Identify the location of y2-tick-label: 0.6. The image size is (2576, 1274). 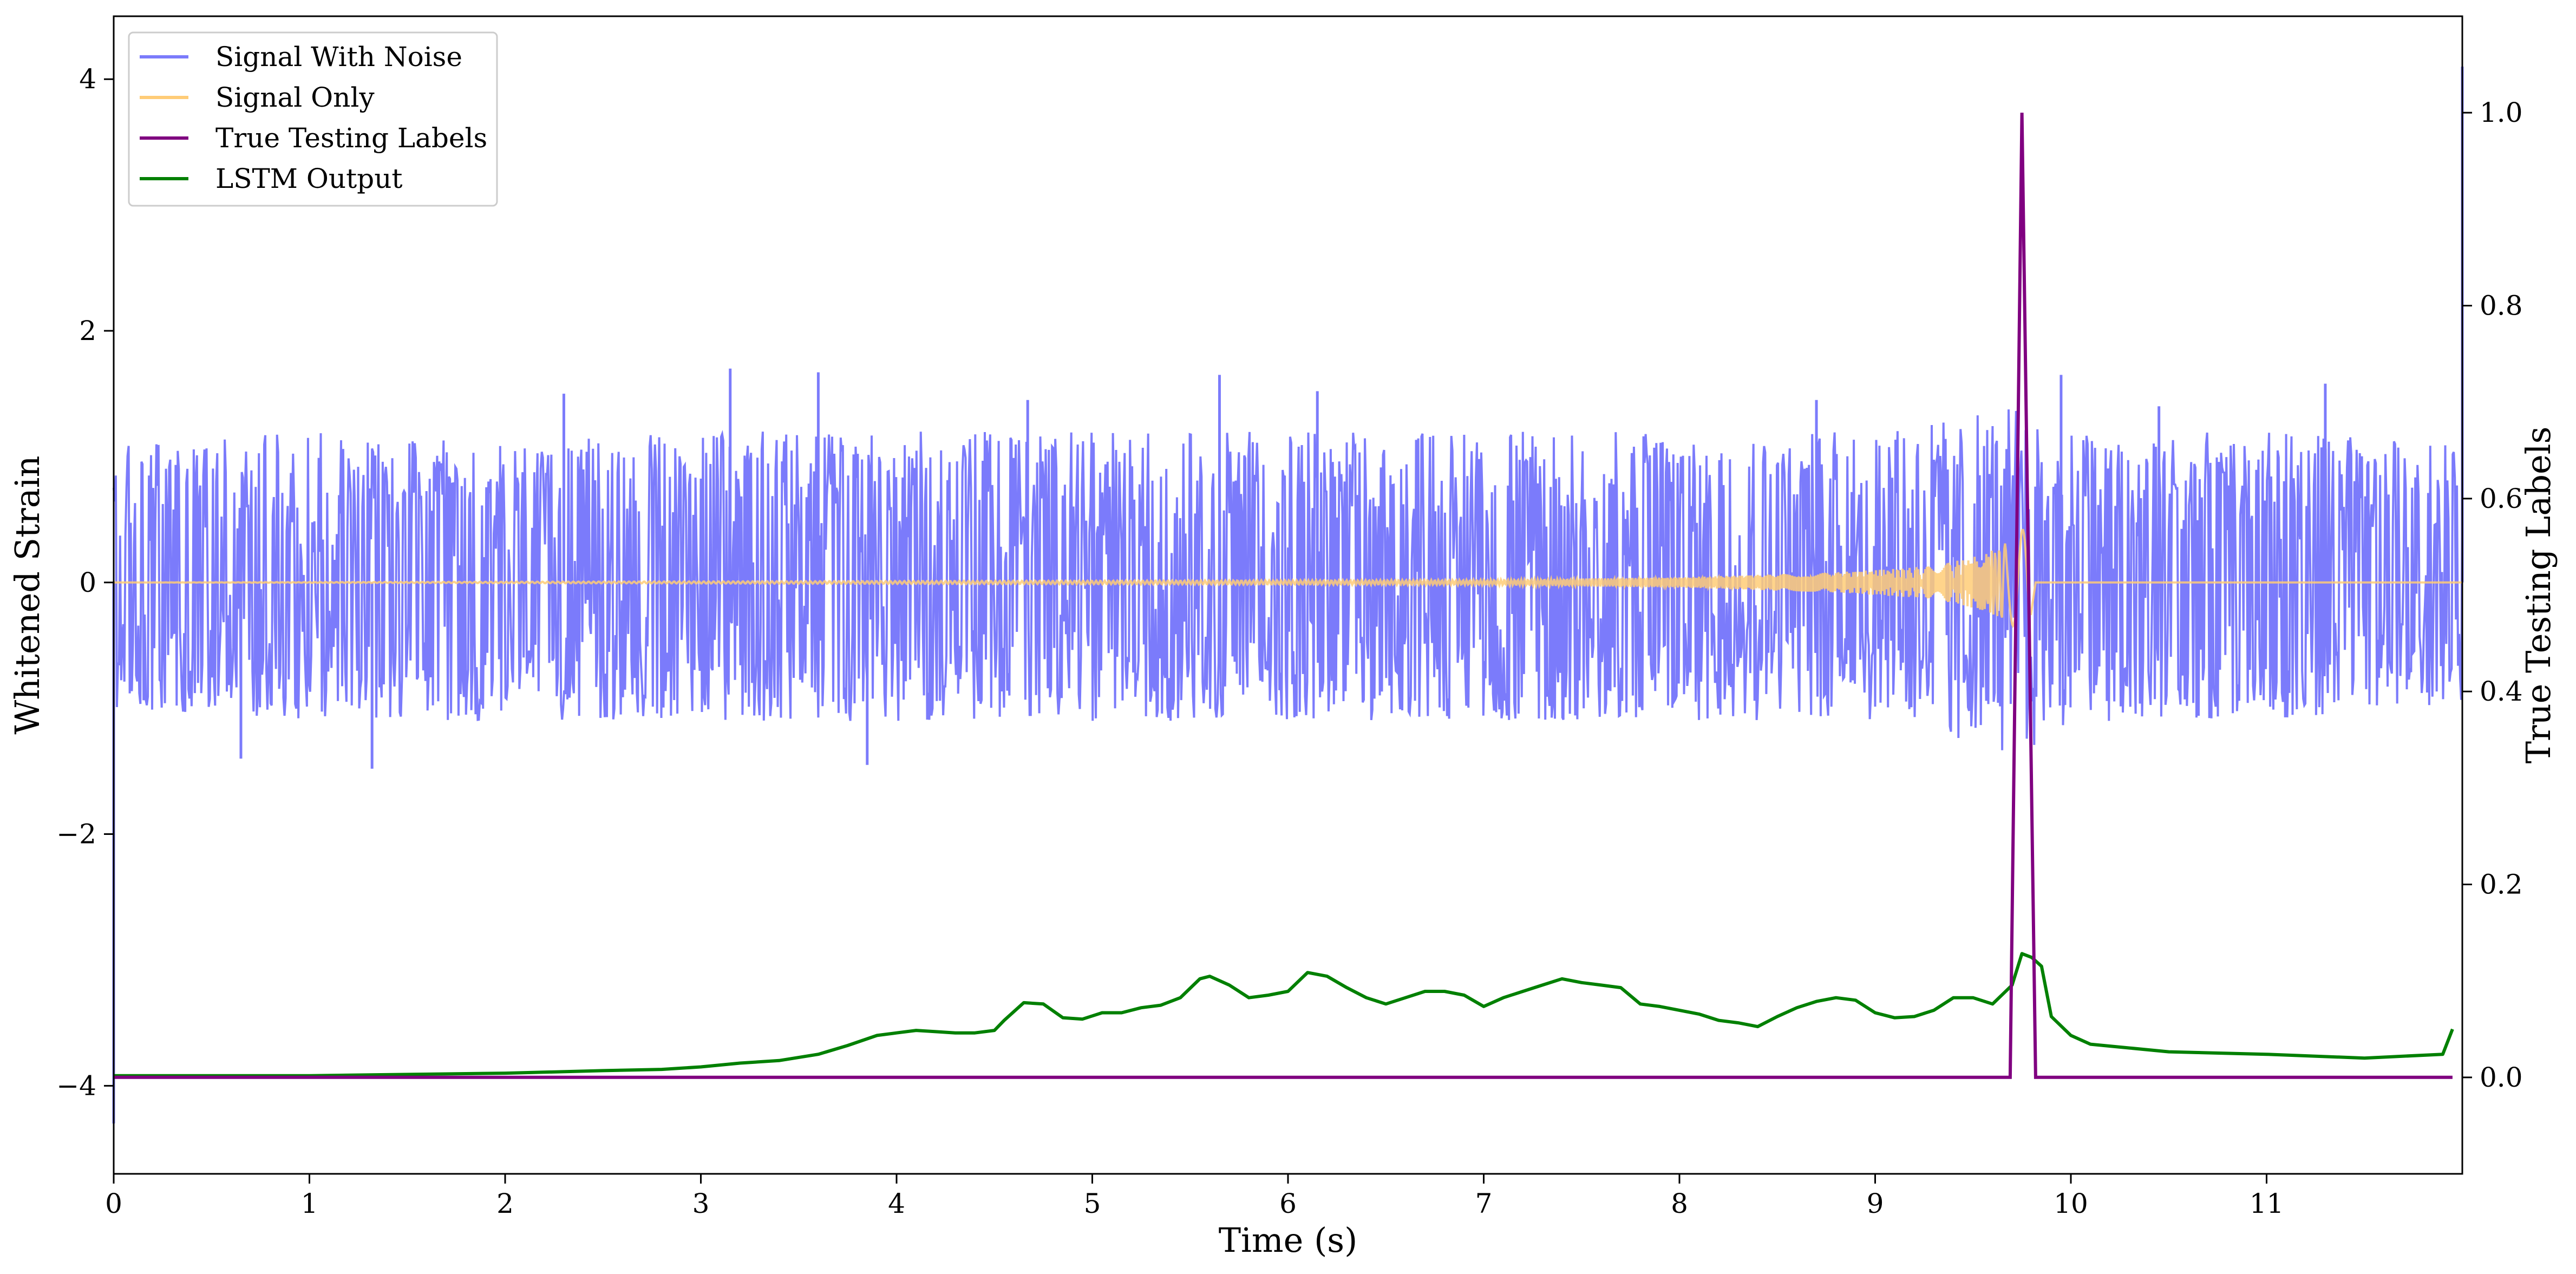
(2502, 498).